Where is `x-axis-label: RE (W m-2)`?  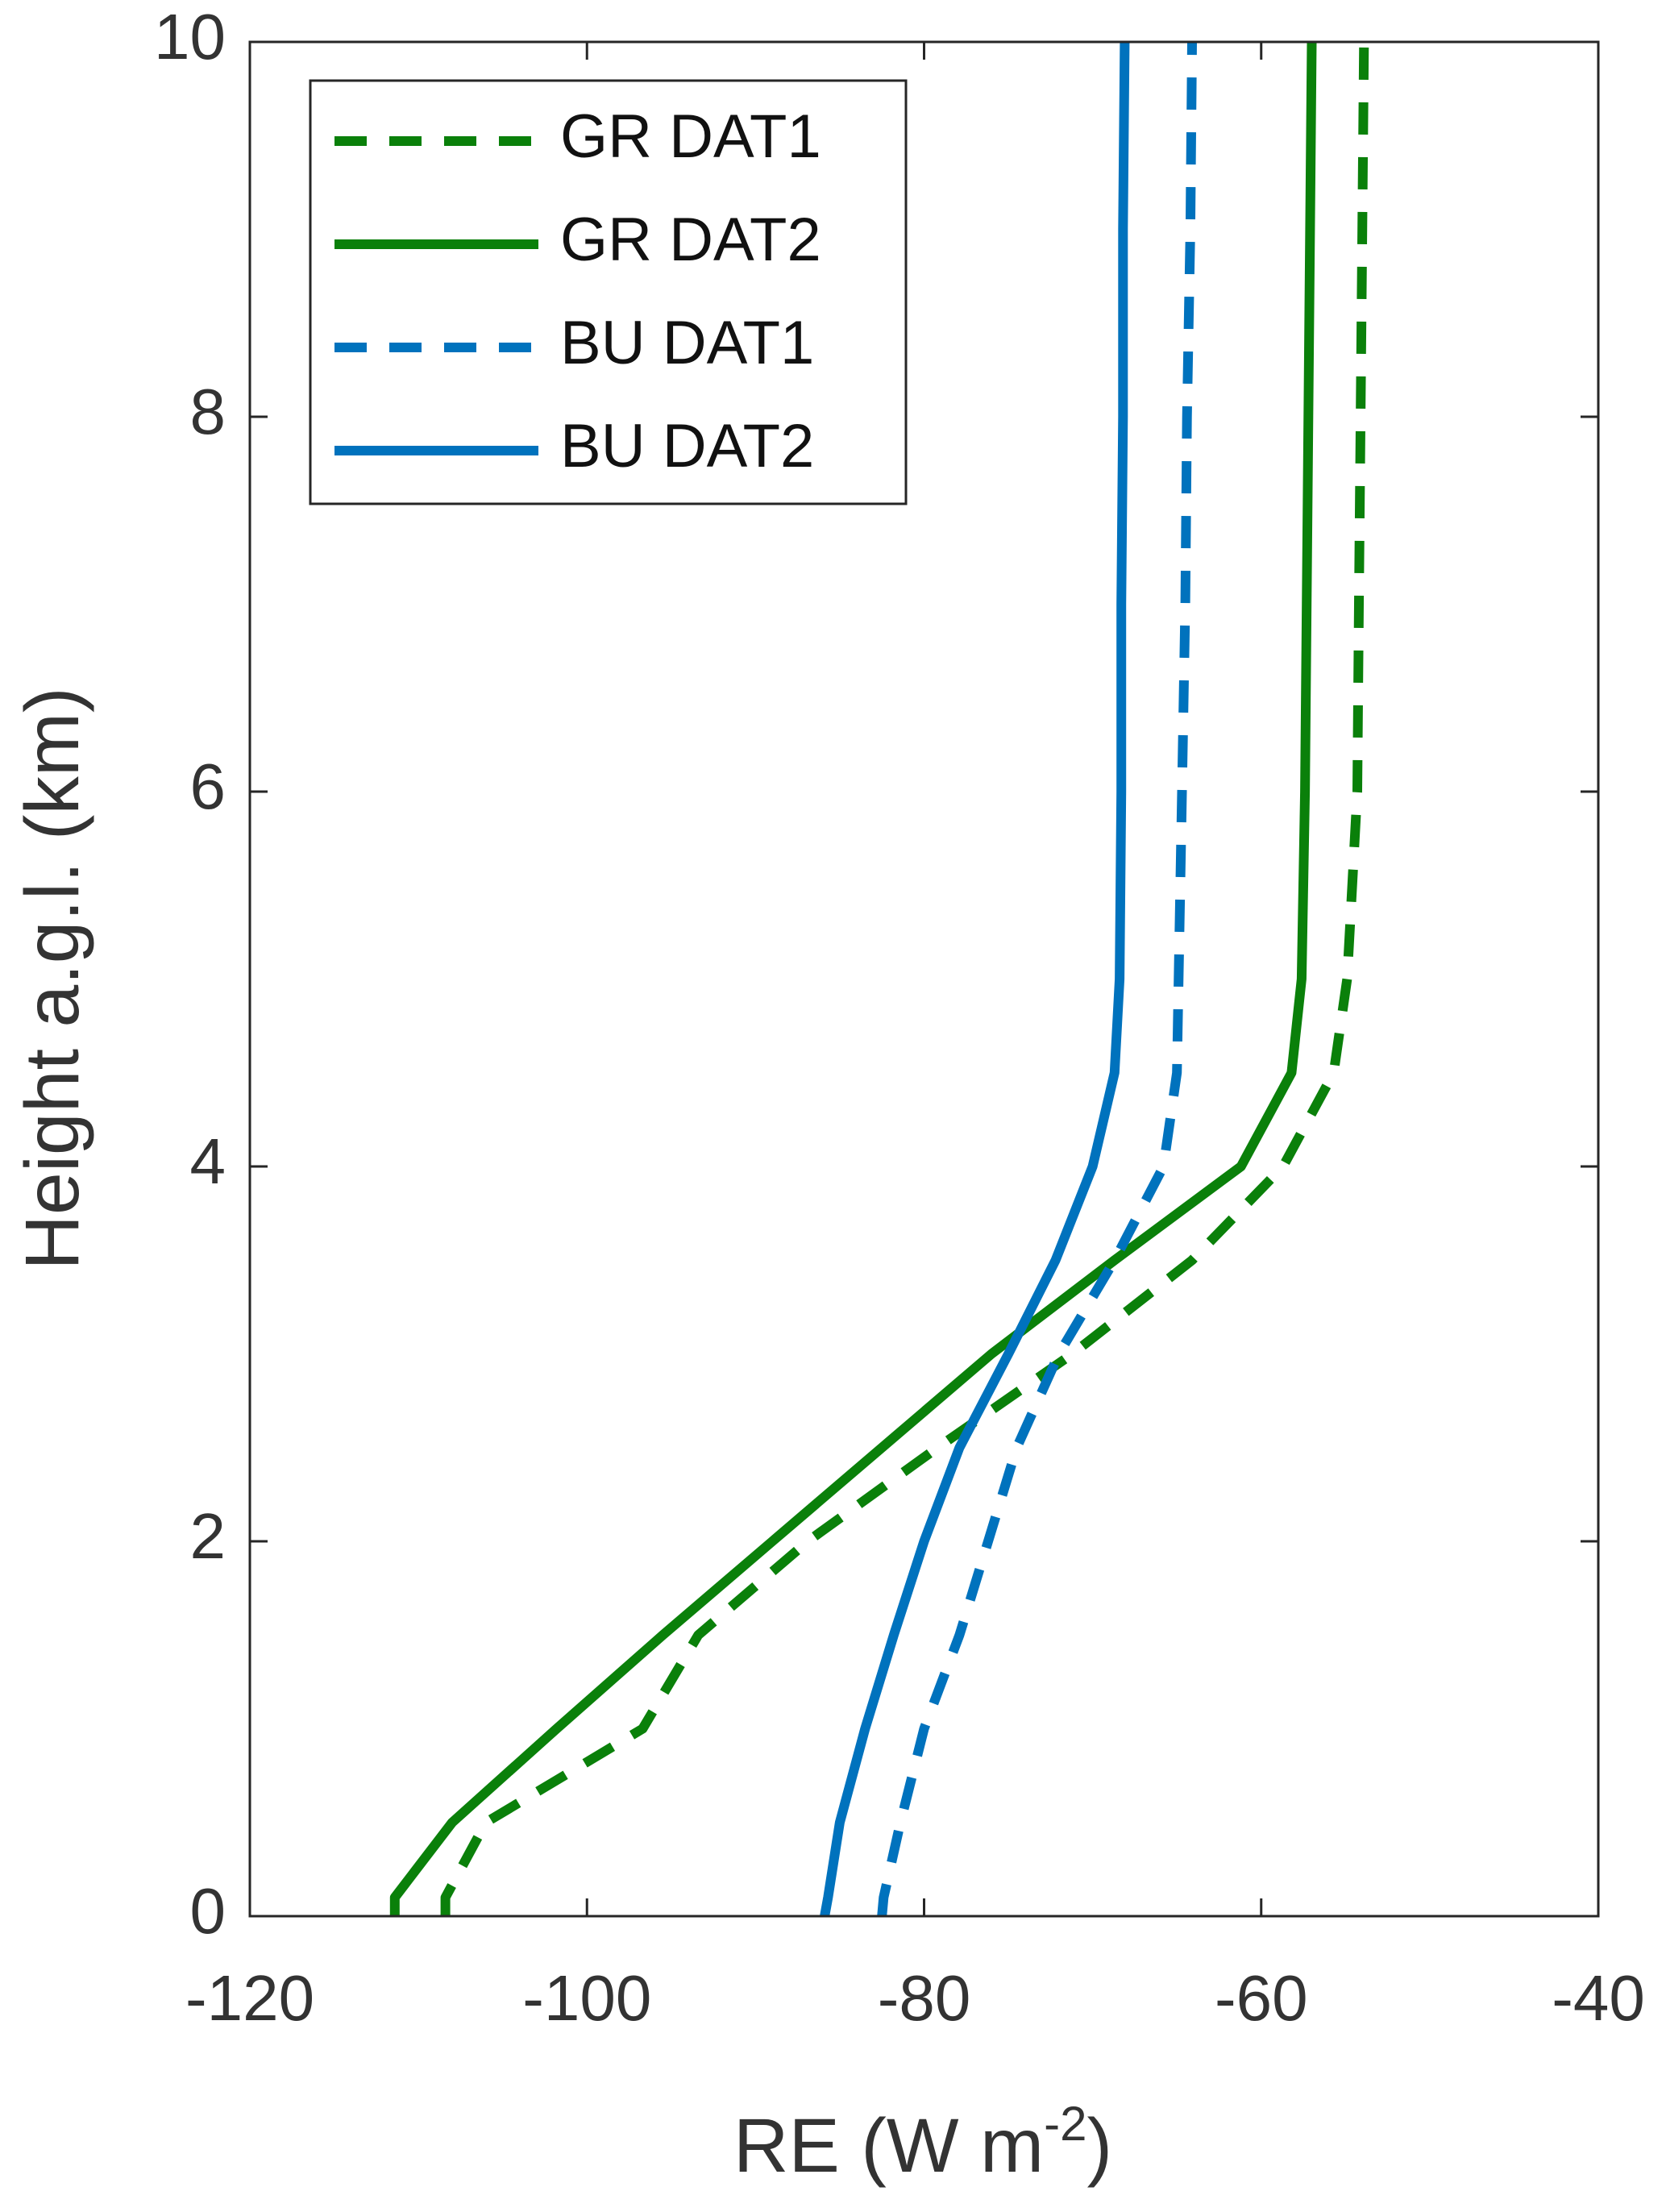 x-axis-label: RE (W m-2) is located at coordinates (923, 2143).